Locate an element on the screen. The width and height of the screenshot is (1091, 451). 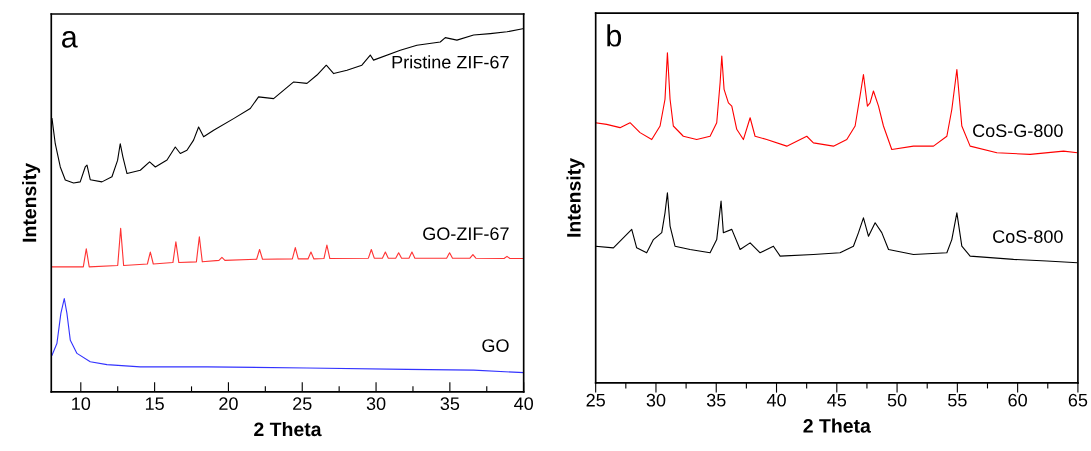
x-tick-label: 50 is located at coordinates (897, 400).